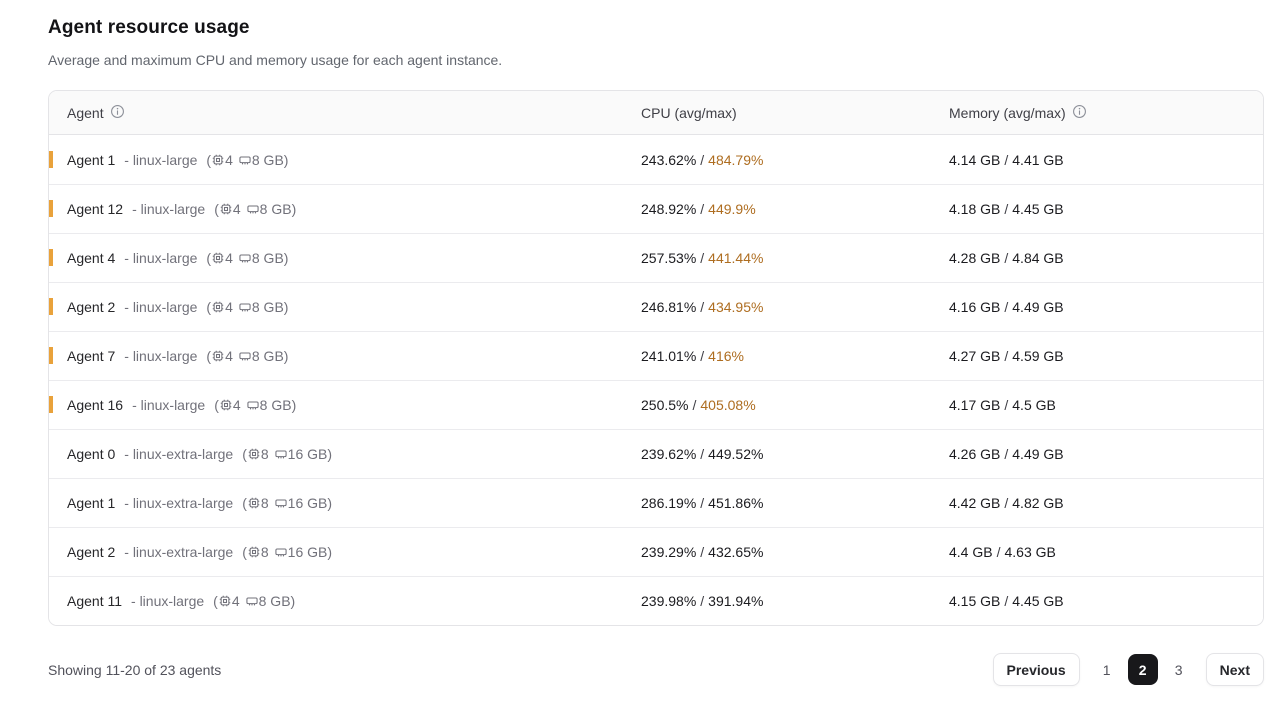 The height and width of the screenshot is (708, 1285). I want to click on cpu-usage-cell: 257.53%/441.44%, so click(702, 258).